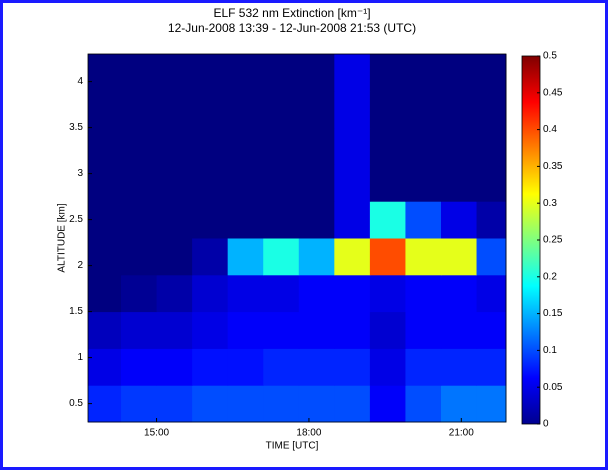  I want to click on colorbar-tick-label: 0.2, so click(550, 276).